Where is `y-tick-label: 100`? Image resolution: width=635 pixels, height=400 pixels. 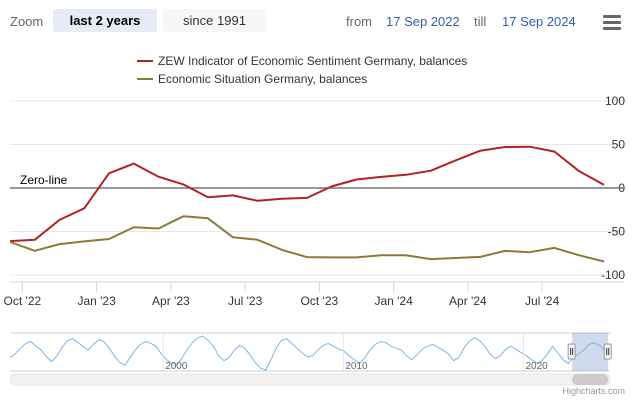 y-tick-label: 100 is located at coordinates (615, 101).